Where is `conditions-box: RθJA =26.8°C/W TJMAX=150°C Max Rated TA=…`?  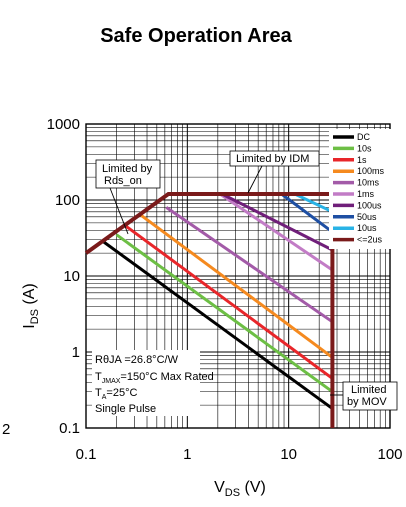 conditions-box: RθJA =26.8°C/W TJMAX=150°C Max Rated TA=… is located at coordinates (153, 383).